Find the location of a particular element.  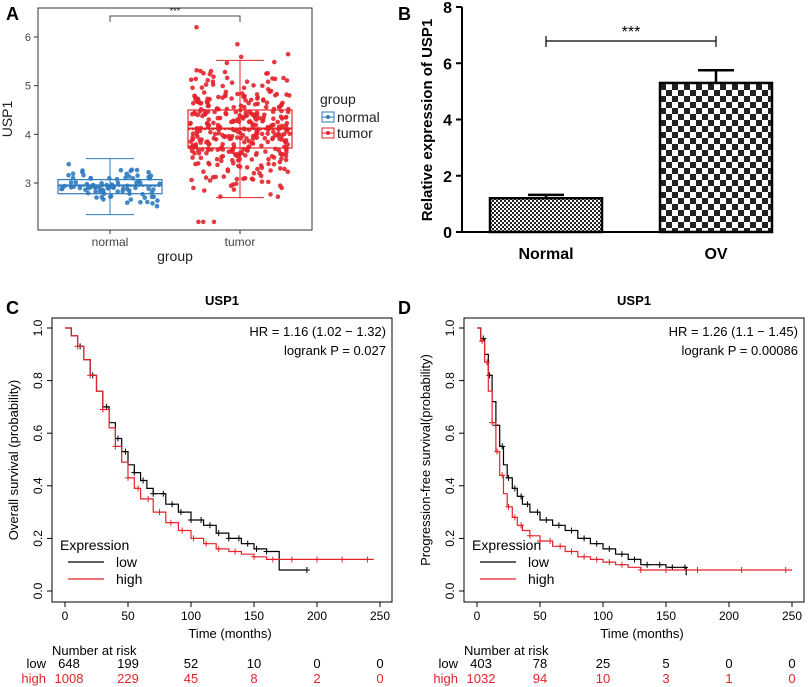

y-axis-label: USP1 is located at coordinates (7, 119).